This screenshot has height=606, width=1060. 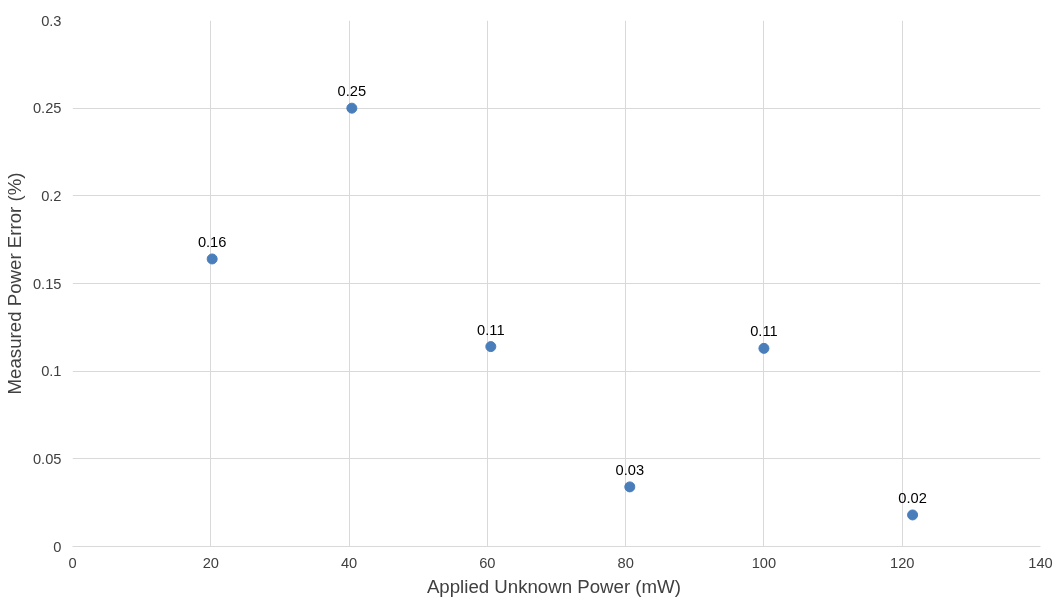 What do you see at coordinates (352, 91) in the screenshot?
I see `data-label: 0.25` at bounding box center [352, 91].